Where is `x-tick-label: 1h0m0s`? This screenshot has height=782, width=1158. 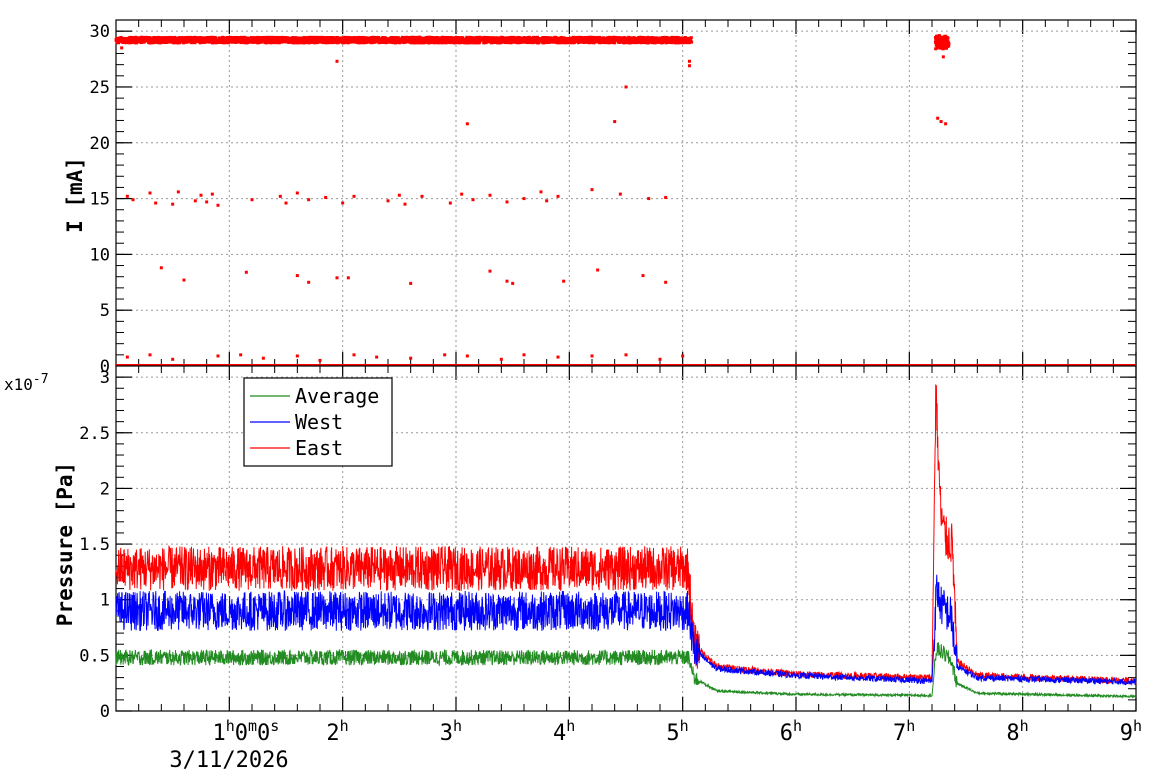
x-tick-label: 1h0m0s is located at coordinates (245, 731).